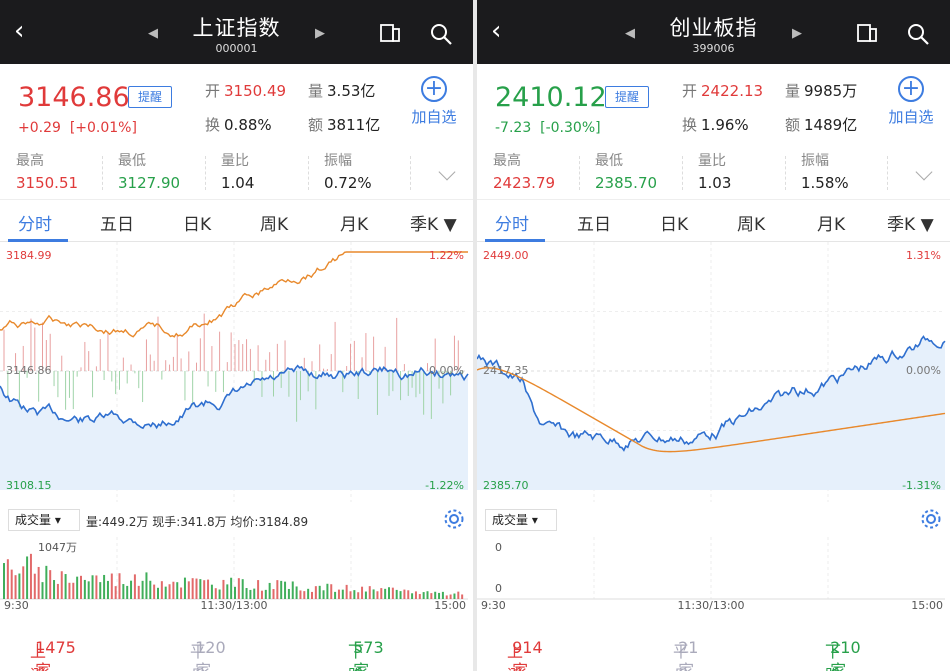 The width and height of the screenshot is (950, 671). What do you see at coordinates (626, 183) in the screenshot?
I see `low-value: 2385.70` at bounding box center [626, 183].